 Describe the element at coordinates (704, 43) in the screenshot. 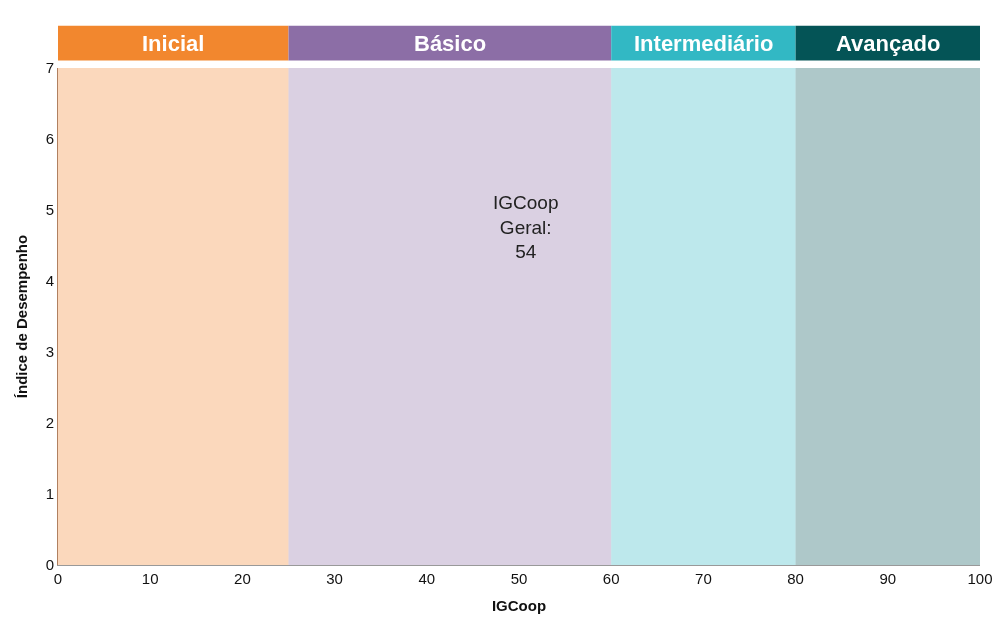

I see `band-label: Intermediário` at that location.